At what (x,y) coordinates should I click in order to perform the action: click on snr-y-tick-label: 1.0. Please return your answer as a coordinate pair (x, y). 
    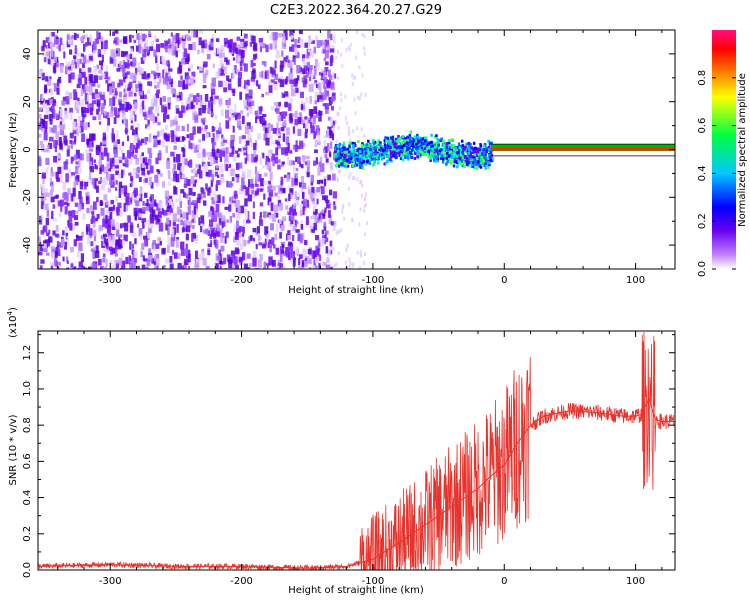
    Looking at the image, I should click on (27, 389).